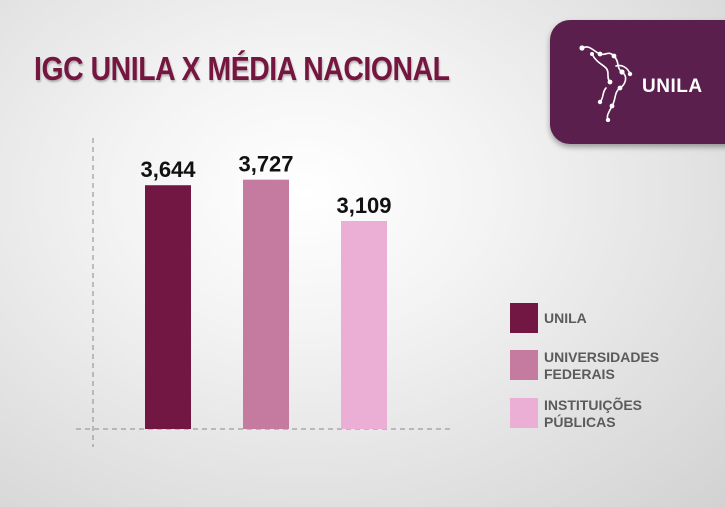 The height and width of the screenshot is (507, 725). Describe the element at coordinates (168, 169) in the screenshot. I see `value-label-1: 3,644` at that location.